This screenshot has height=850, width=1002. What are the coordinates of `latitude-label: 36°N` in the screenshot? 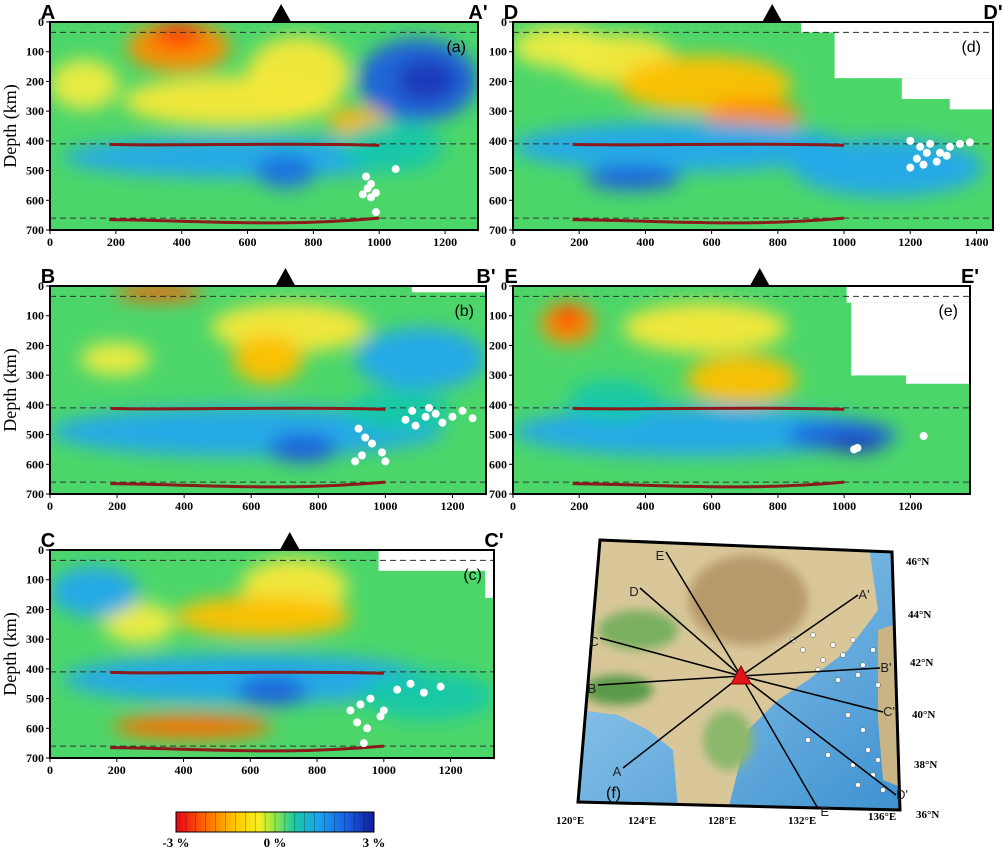 It's located at (927, 815).